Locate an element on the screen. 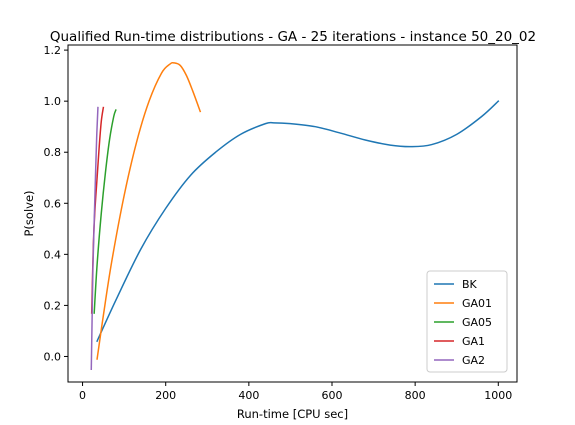 This screenshot has height=425, width=575. x-tick-label: 0 is located at coordinates (82, 395).